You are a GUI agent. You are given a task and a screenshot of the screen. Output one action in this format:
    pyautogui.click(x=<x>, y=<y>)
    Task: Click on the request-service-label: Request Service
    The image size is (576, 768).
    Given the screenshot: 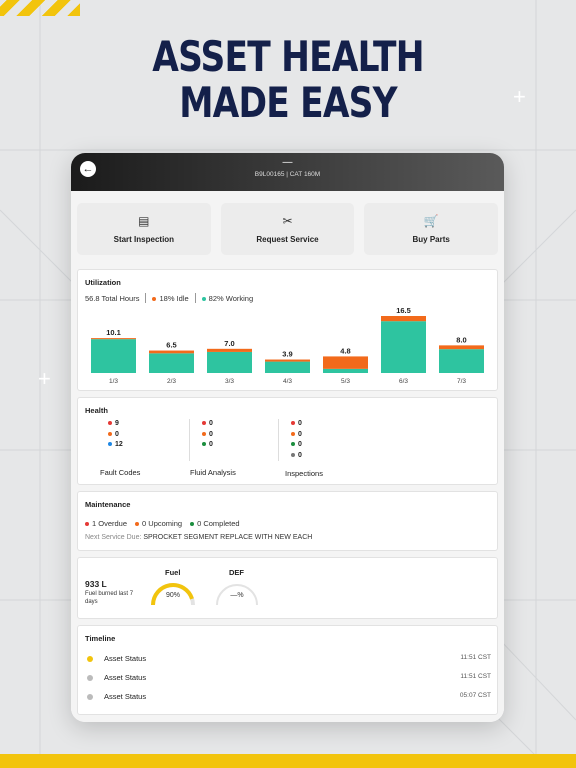 What is the action you would take?
    pyautogui.click(x=287, y=239)
    